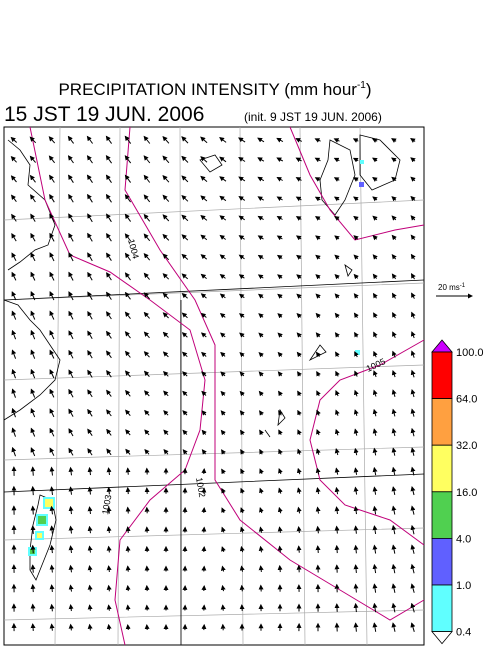 The image size is (500, 655). What do you see at coordinates (466, 400) in the screenshot?
I see `colorbar-label: 64.0` at bounding box center [466, 400].